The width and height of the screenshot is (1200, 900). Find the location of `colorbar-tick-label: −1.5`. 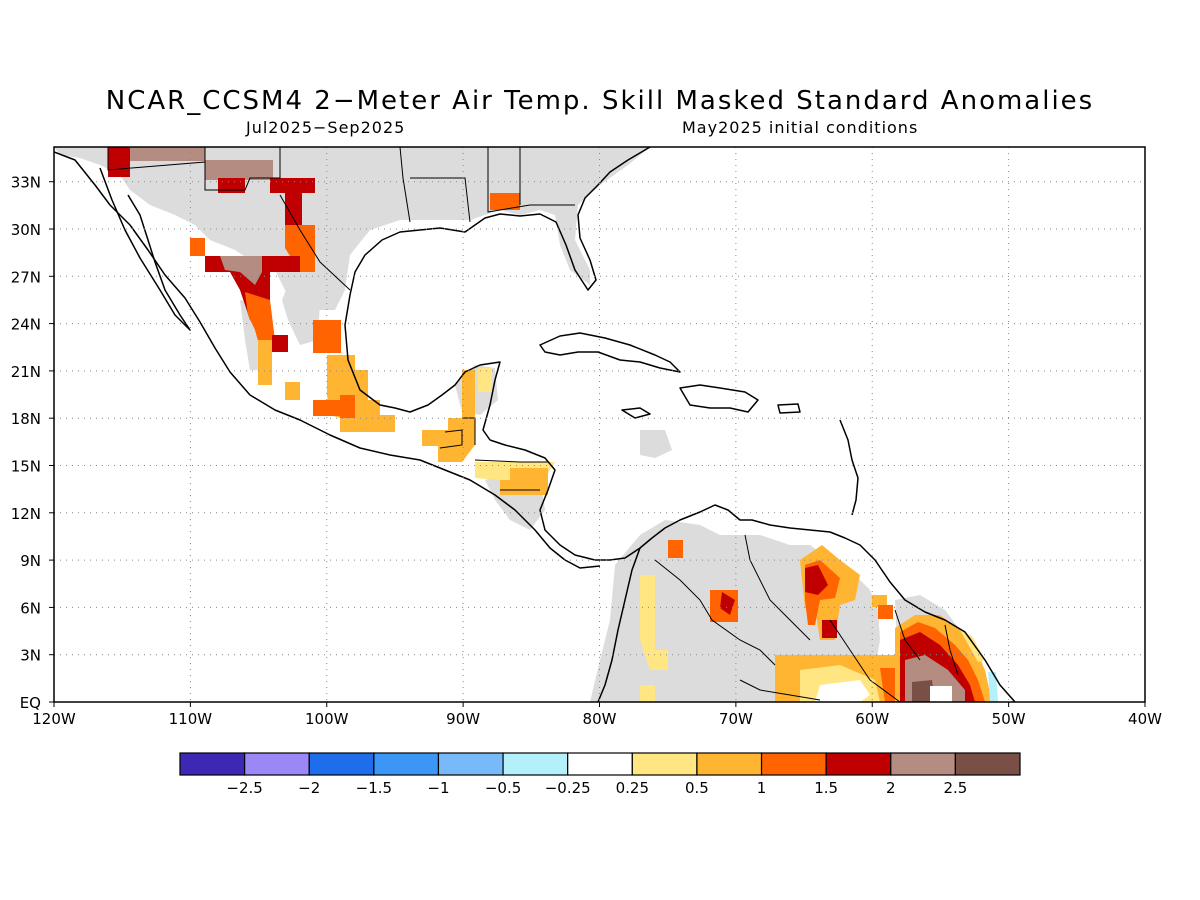

colorbar-tick-label: −1.5 is located at coordinates (374, 788).